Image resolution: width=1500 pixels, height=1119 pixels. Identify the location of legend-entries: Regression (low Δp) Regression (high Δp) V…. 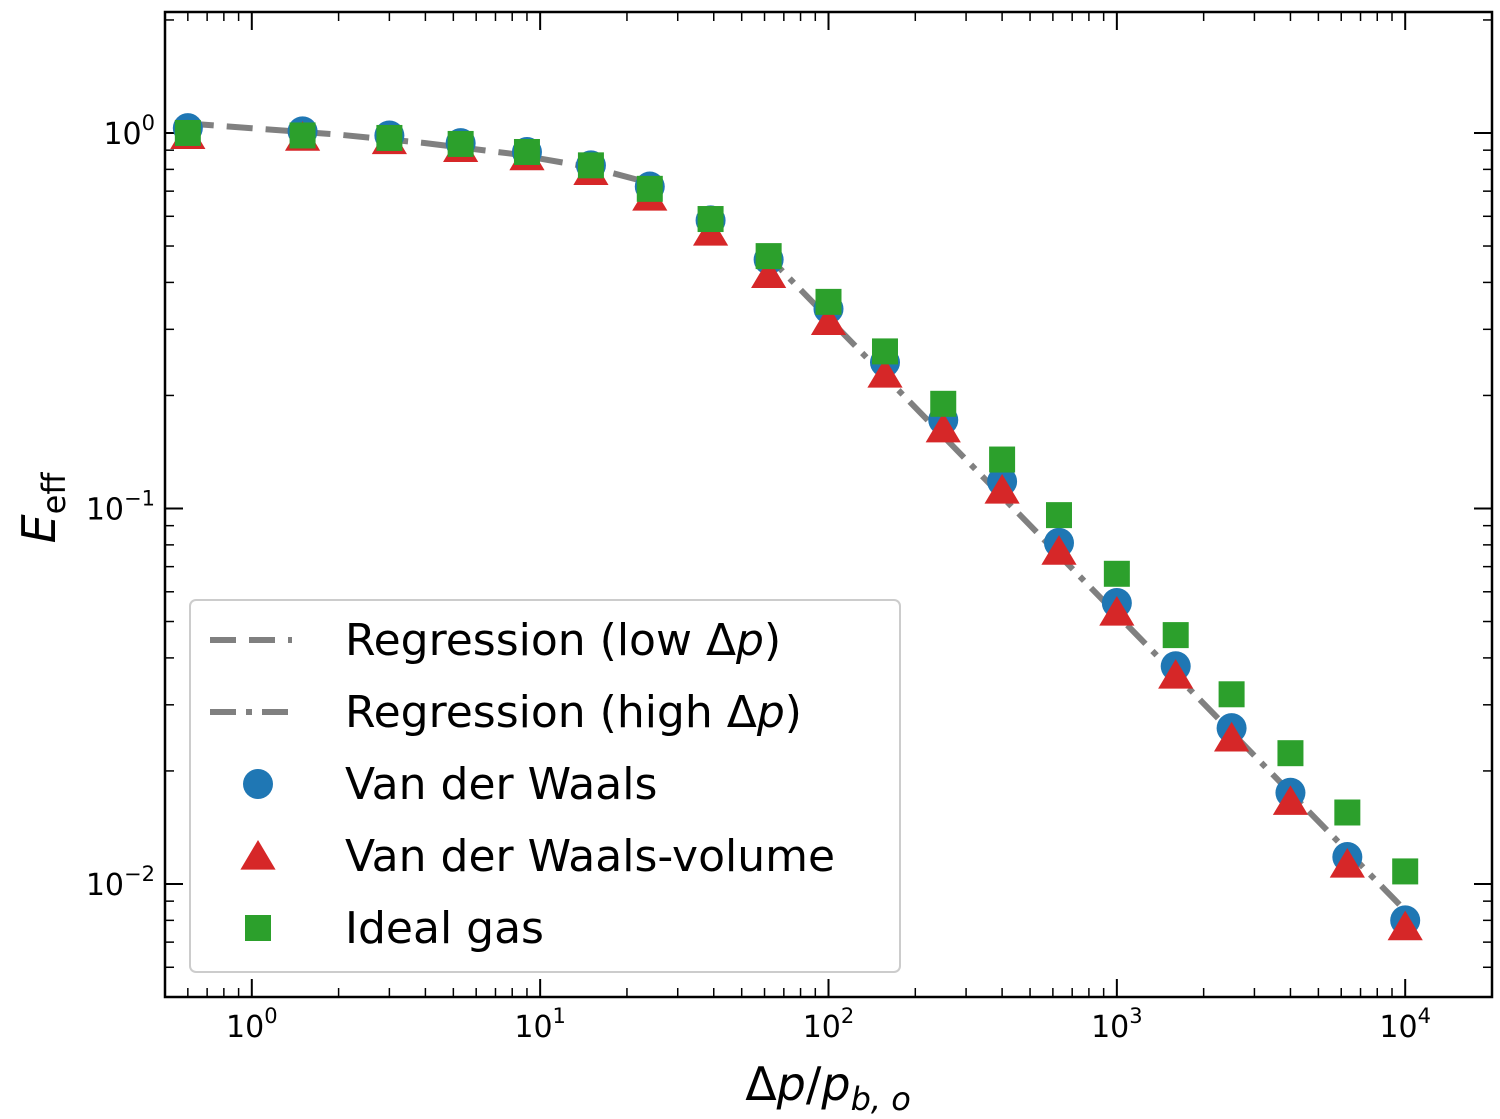
(522, 784).